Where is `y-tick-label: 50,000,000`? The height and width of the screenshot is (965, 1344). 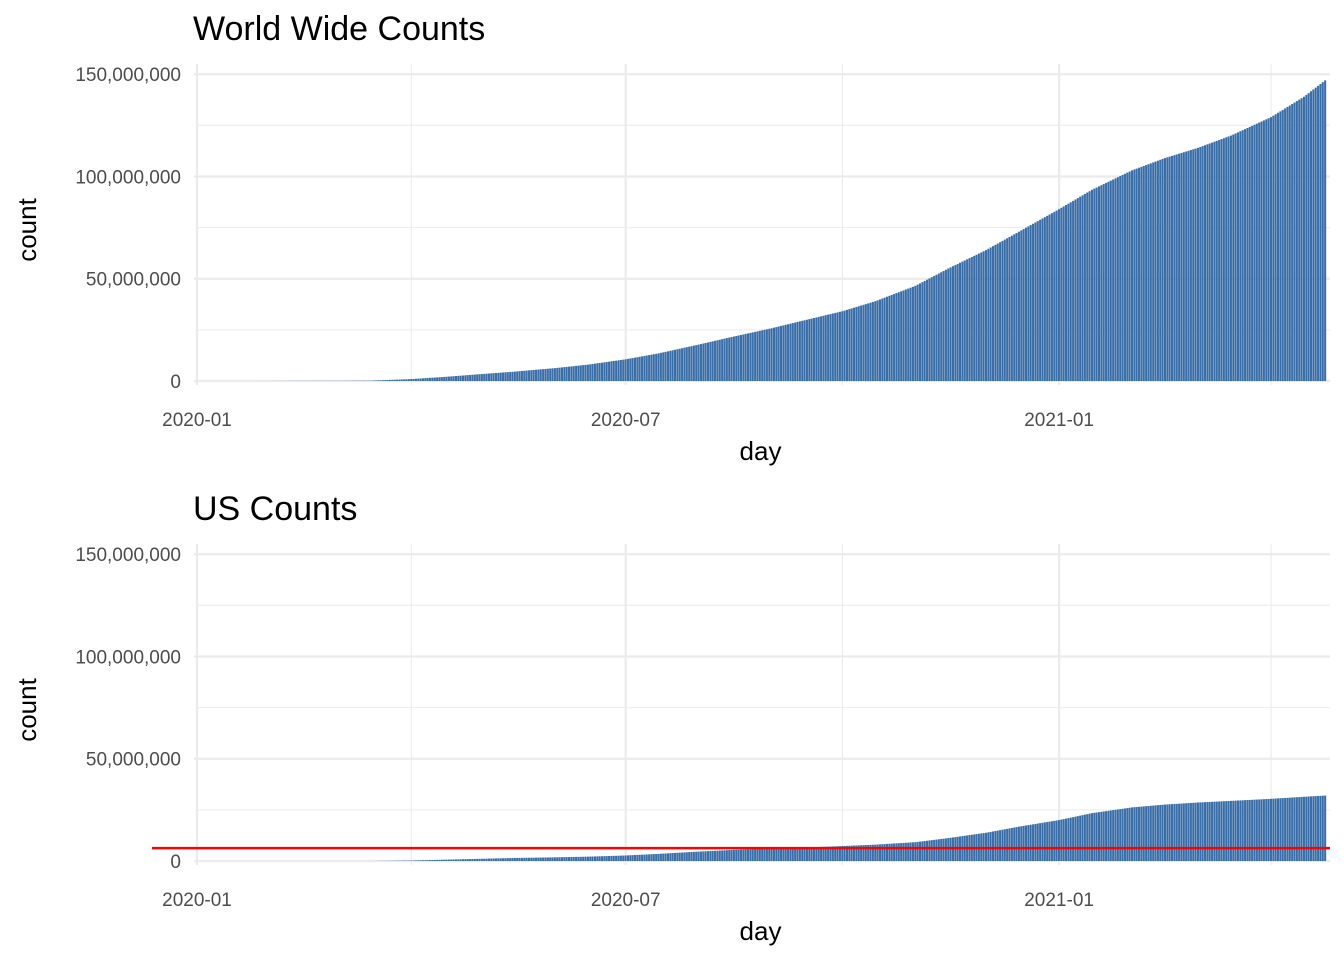
y-tick-label: 50,000,000 is located at coordinates (133, 760).